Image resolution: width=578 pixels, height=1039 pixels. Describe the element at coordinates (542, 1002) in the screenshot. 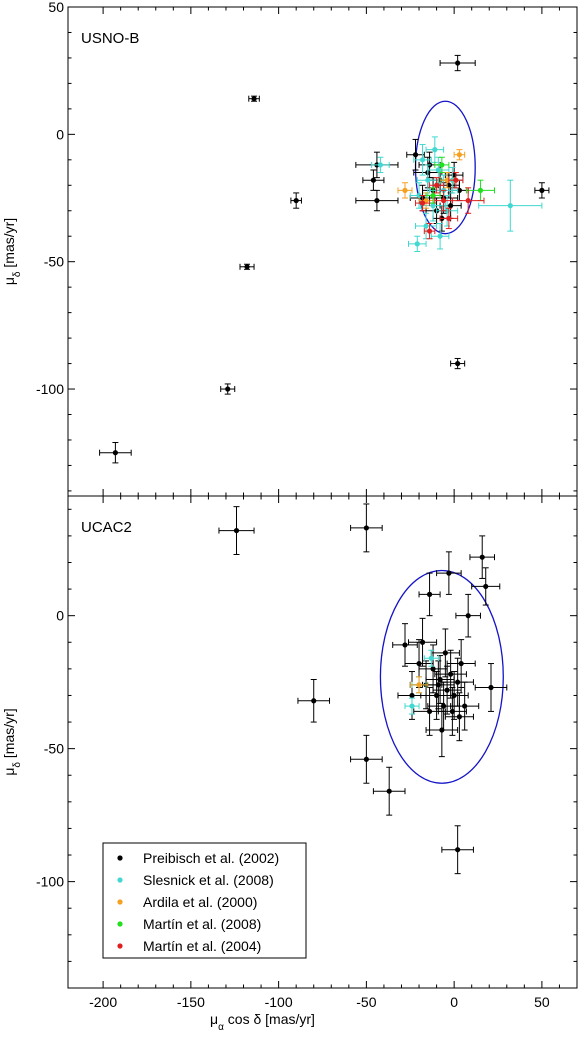

I see `x-tick-label: 50` at that location.